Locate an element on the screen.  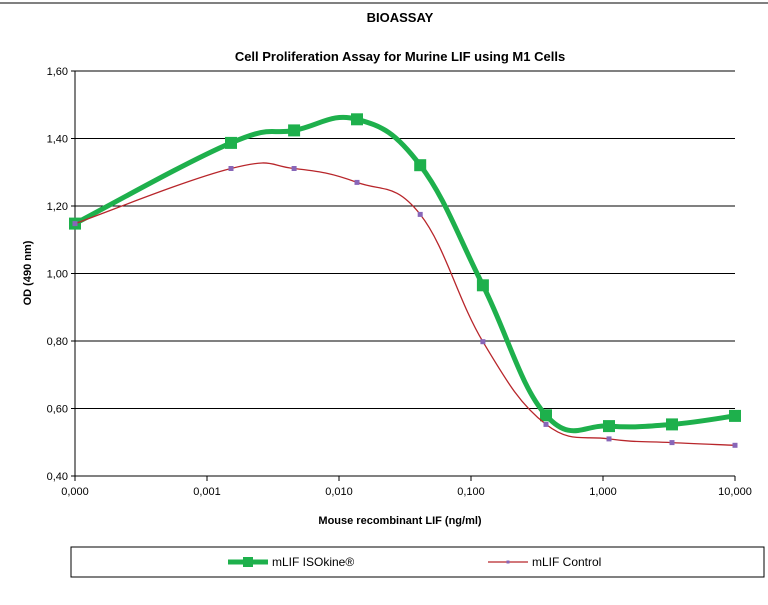
y-tick-label: 1,00 is located at coordinates (57, 275).